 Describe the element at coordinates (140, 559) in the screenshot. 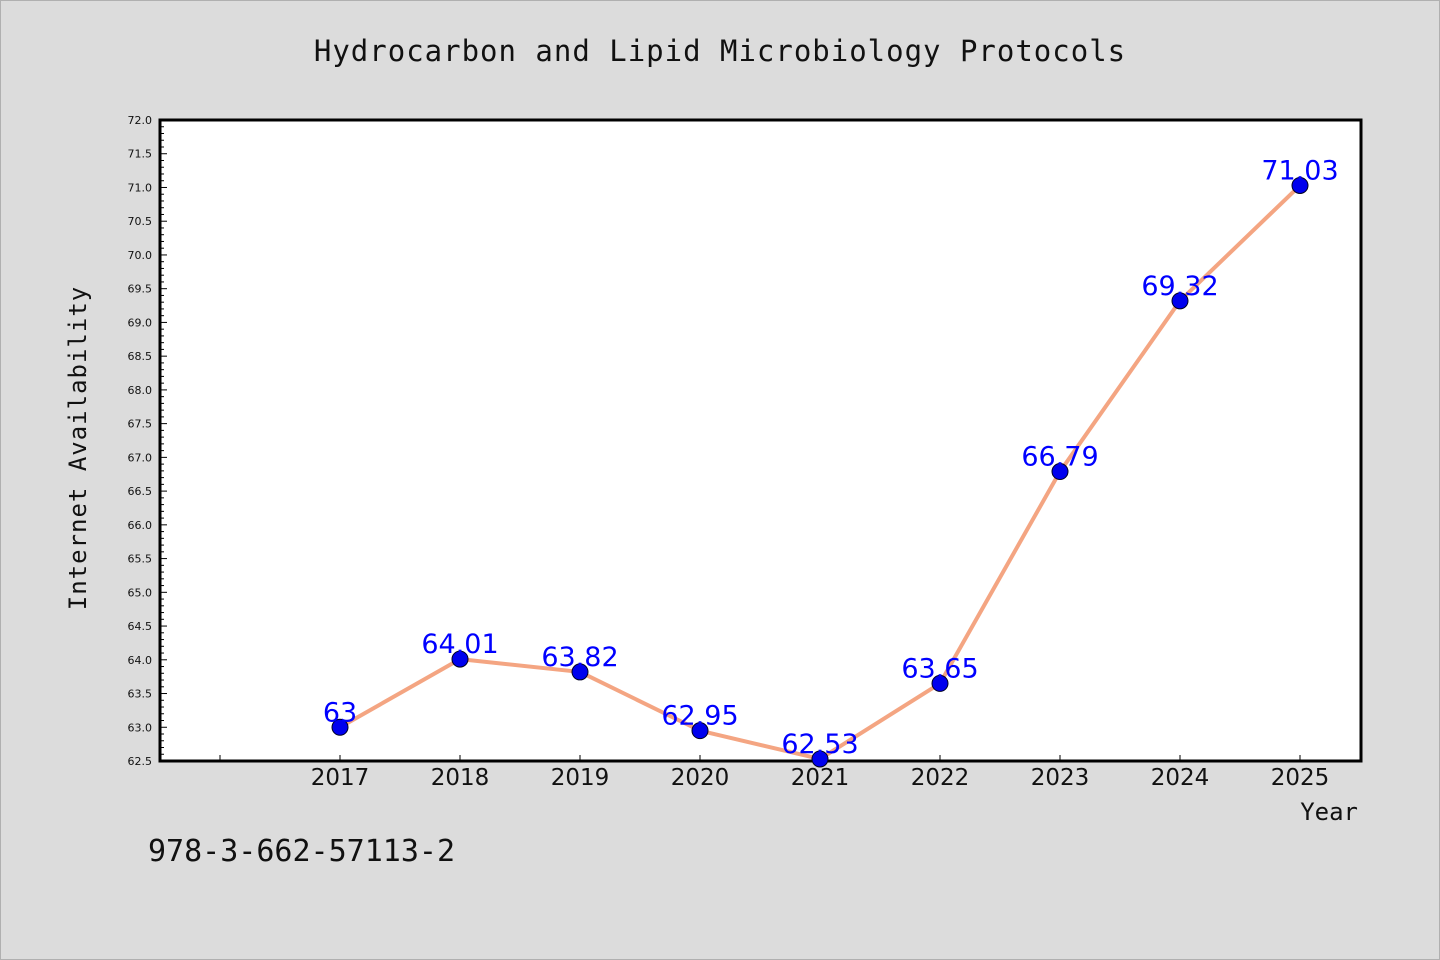

I see `y-tick-label: 65.5` at that location.